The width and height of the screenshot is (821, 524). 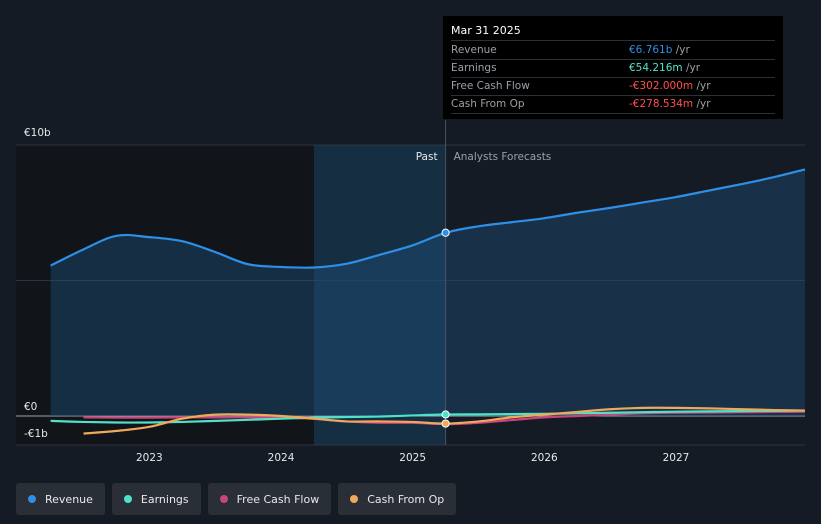 I want to click on tooltip-value: -€278.534m, so click(x=661, y=104).